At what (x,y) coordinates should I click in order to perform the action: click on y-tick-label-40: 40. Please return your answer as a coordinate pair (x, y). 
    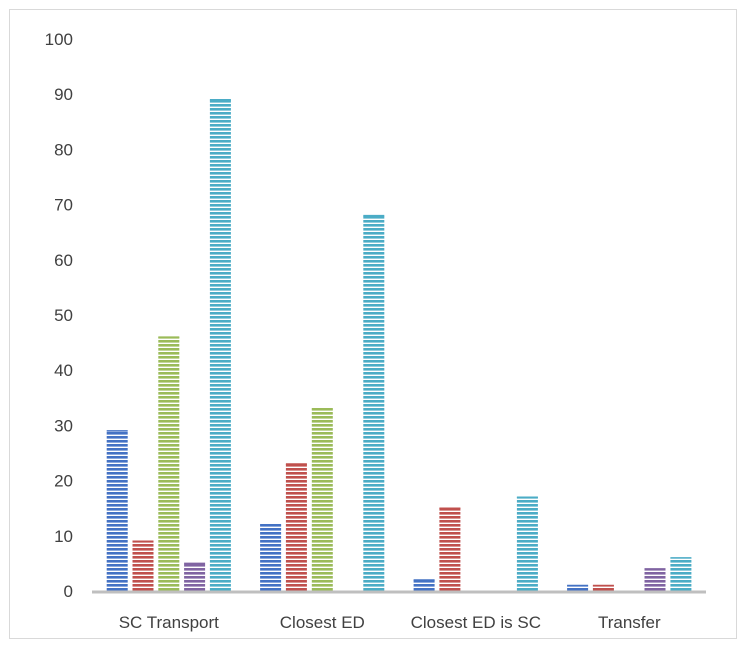
    Looking at the image, I should click on (63, 370).